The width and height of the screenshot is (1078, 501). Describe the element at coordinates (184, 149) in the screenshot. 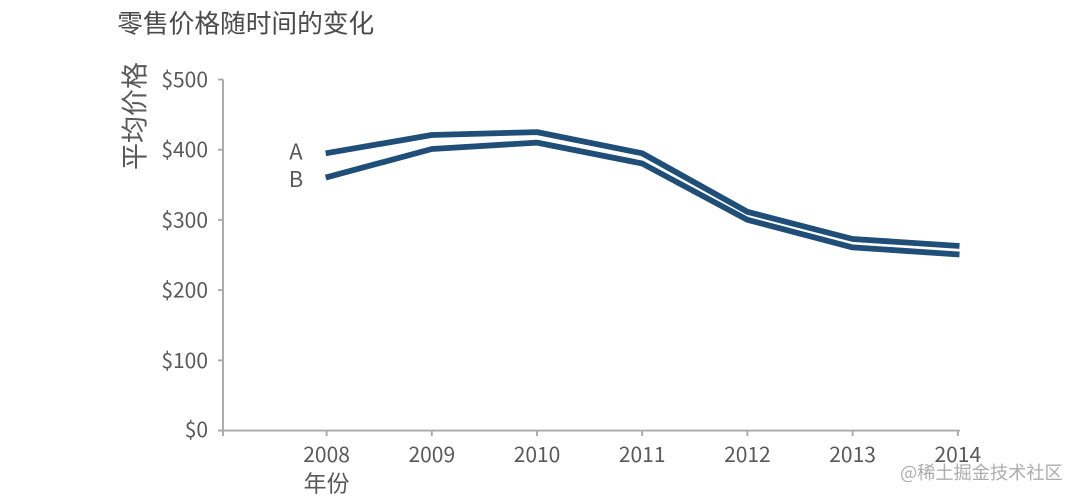

I see `svg-text: $400` at that location.